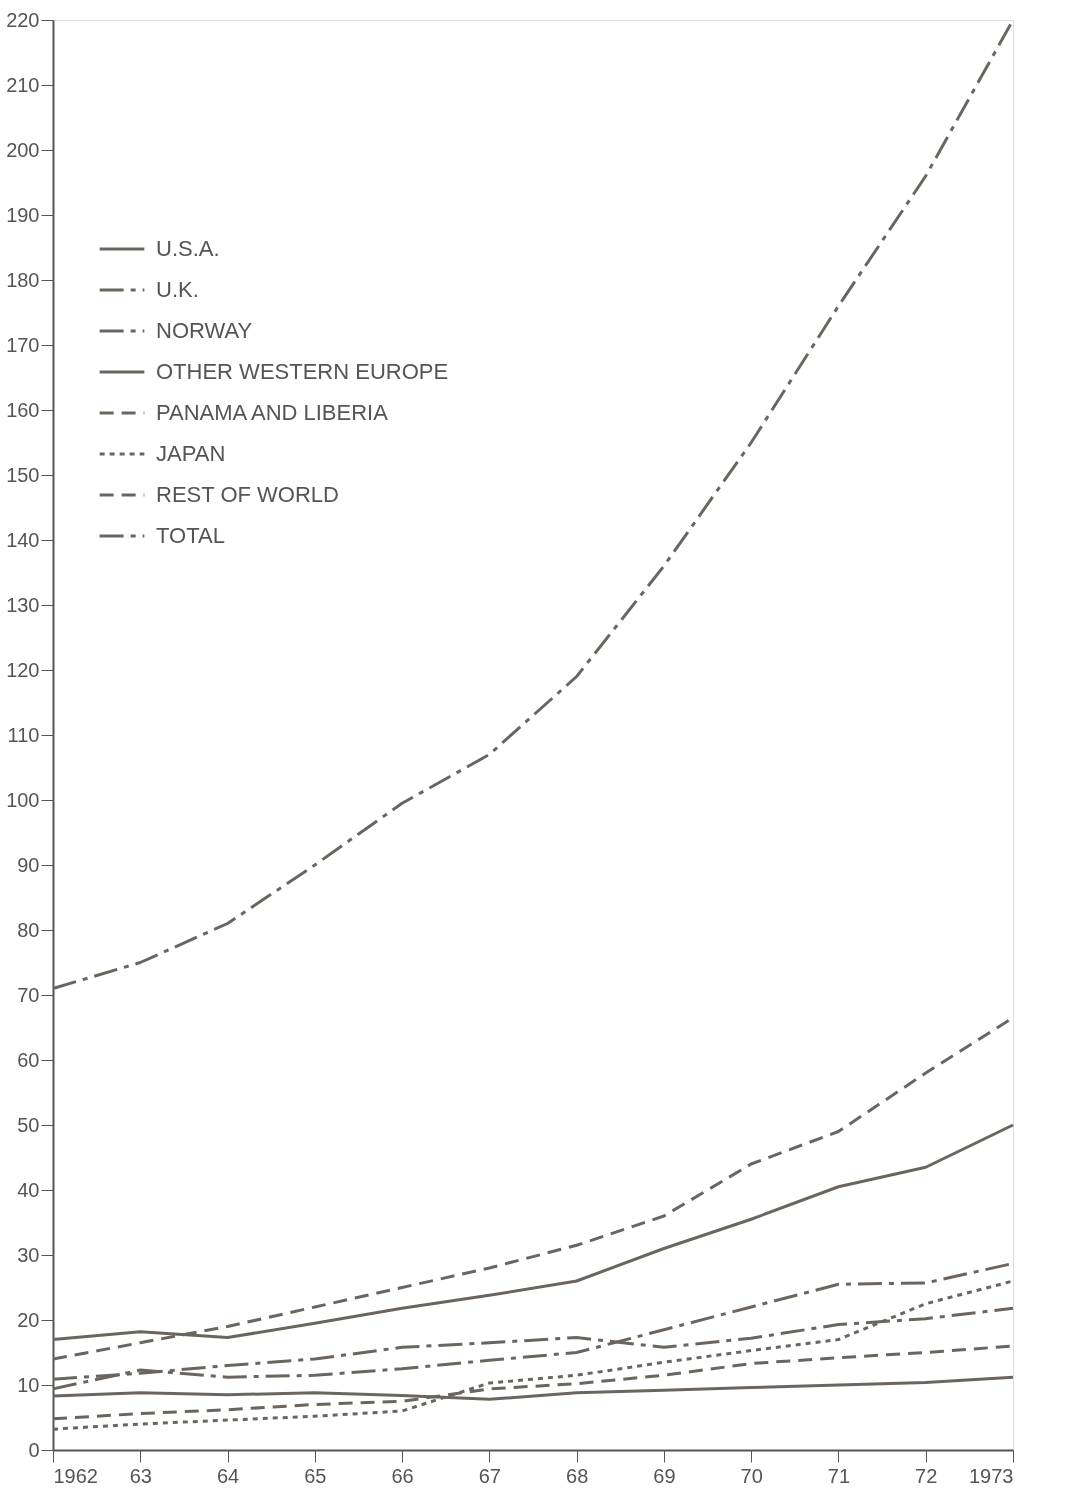  Describe the element at coordinates (664, 1475) in the screenshot. I see `x-tick-label: 69` at that location.